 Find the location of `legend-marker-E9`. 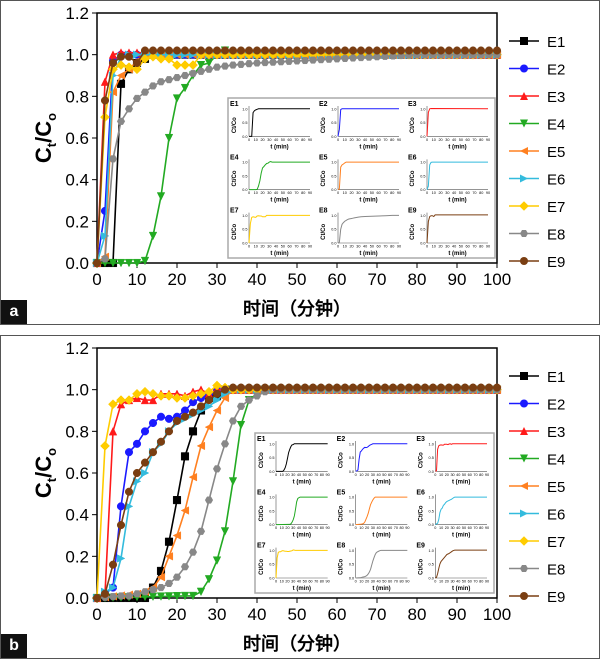

legend-marker-E9 is located at coordinates (524, 261).